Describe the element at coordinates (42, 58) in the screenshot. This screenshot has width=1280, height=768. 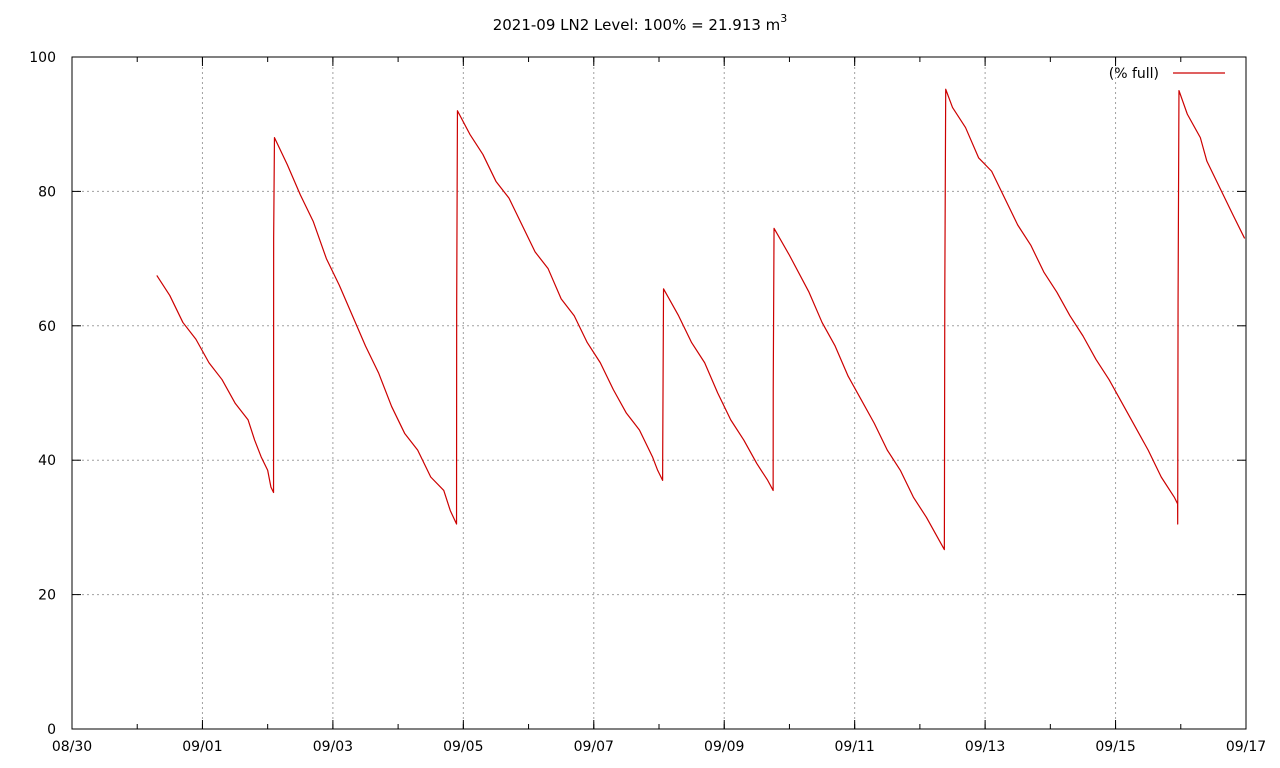
I see `y-tick-label: 100` at that location.